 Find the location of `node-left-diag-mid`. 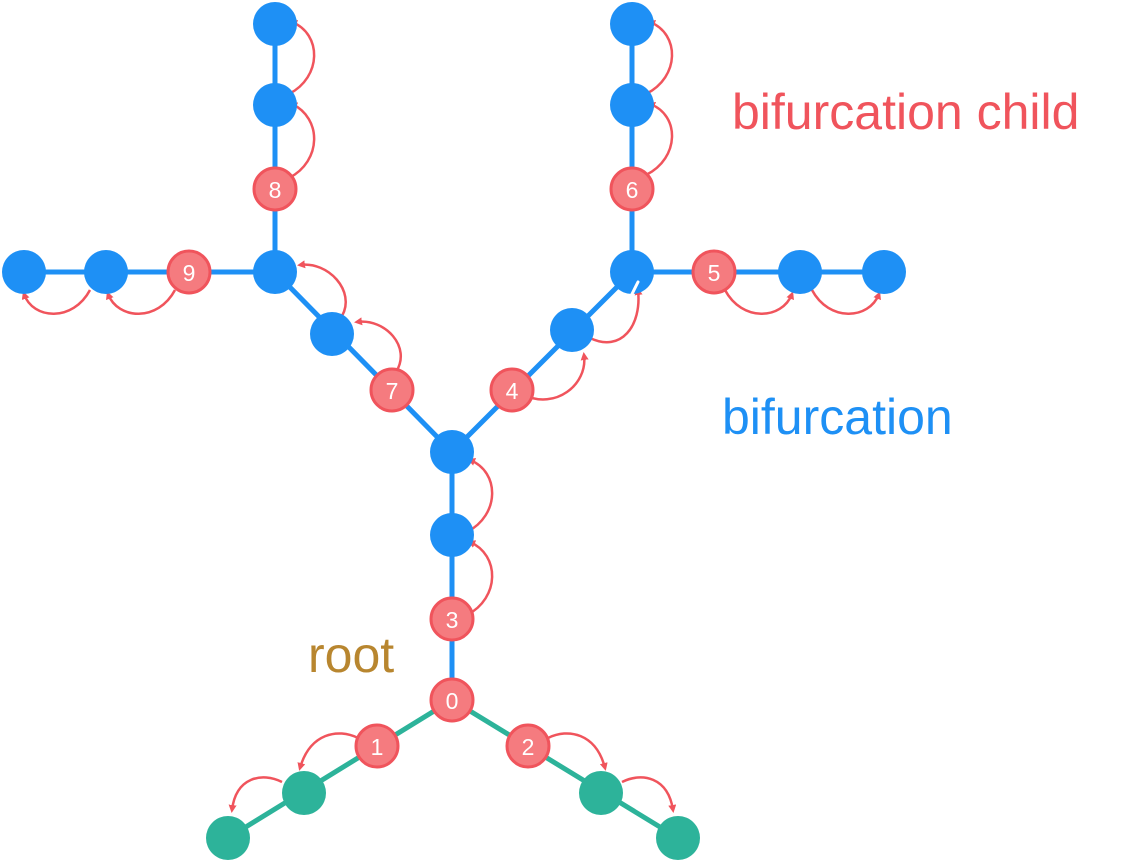

node-left-diag-mid is located at coordinates (332, 334).